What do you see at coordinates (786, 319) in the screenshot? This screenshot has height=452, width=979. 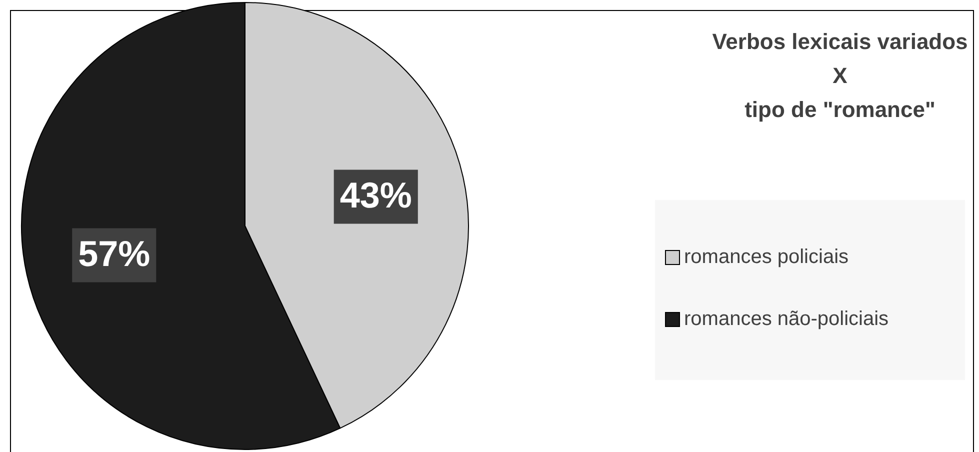 I see `legend-label: romances não-policiais` at bounding box center [786, 319].